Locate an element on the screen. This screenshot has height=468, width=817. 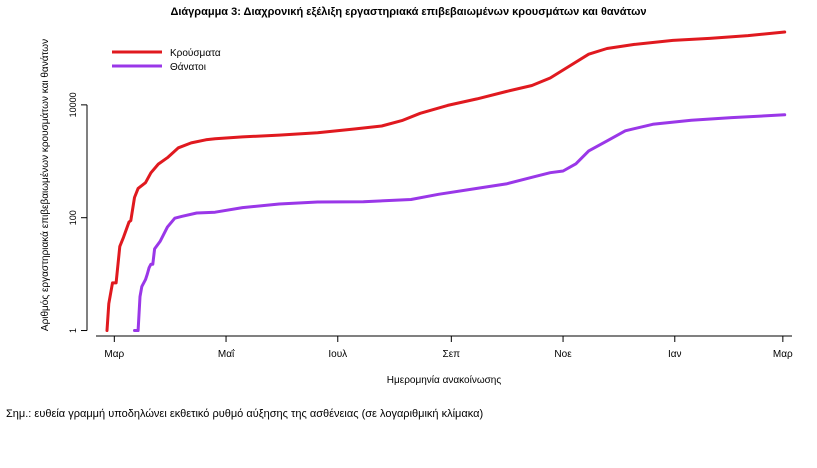
legend-label: Θάνατοι is located at coordinates (188, 67).